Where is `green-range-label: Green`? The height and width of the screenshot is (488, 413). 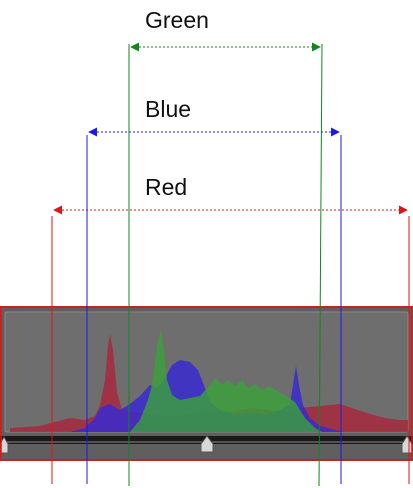 green-range-label: Green is located at coordinates (177, 20).